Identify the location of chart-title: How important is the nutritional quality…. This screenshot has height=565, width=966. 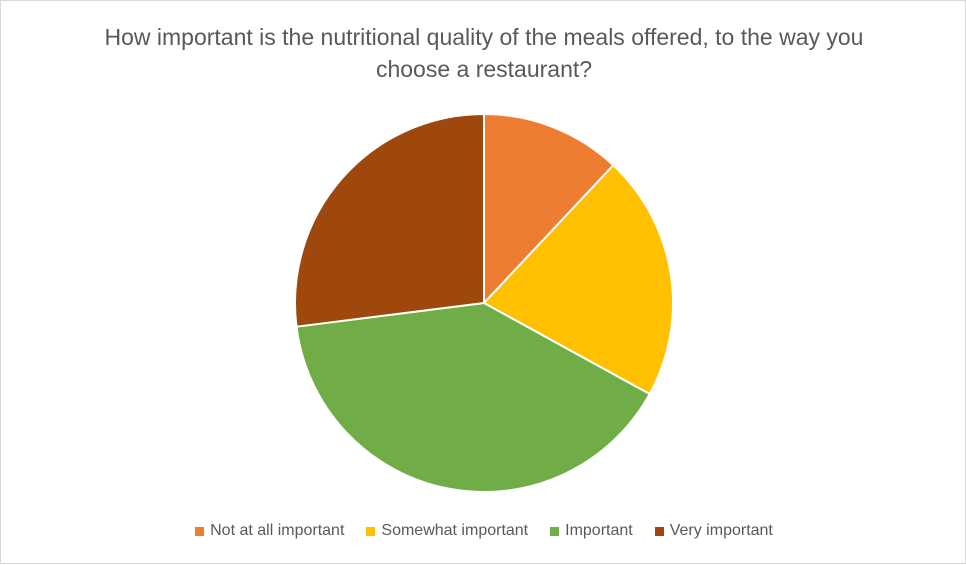
(484, 53).